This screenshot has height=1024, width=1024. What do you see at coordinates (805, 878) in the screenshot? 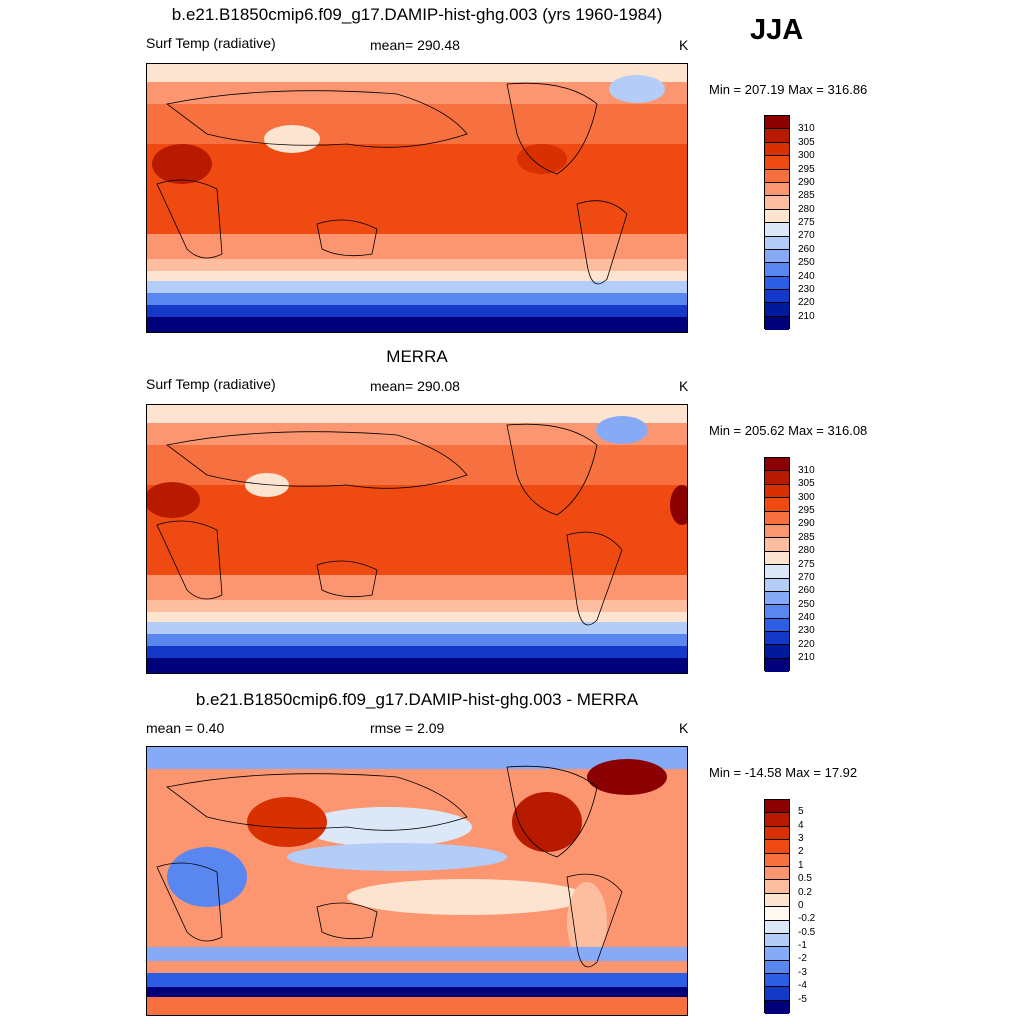
I see `colorbar-tick-label: 0.5` at bounding box center [805, 878].